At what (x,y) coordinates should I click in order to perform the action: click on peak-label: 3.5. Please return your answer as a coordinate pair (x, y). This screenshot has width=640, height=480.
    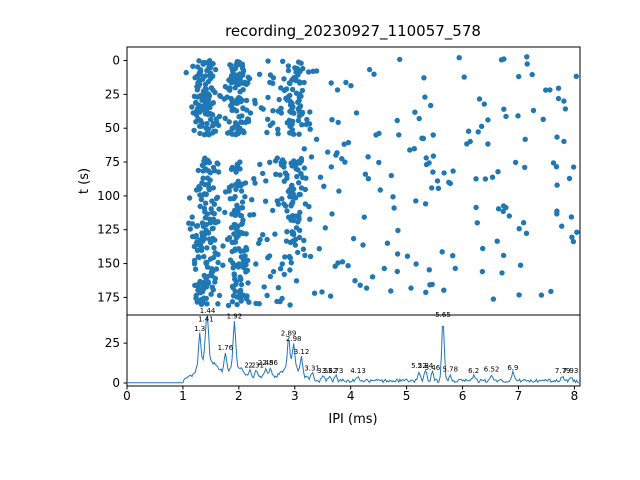
    Looking at the image, I should click on (322, 371).